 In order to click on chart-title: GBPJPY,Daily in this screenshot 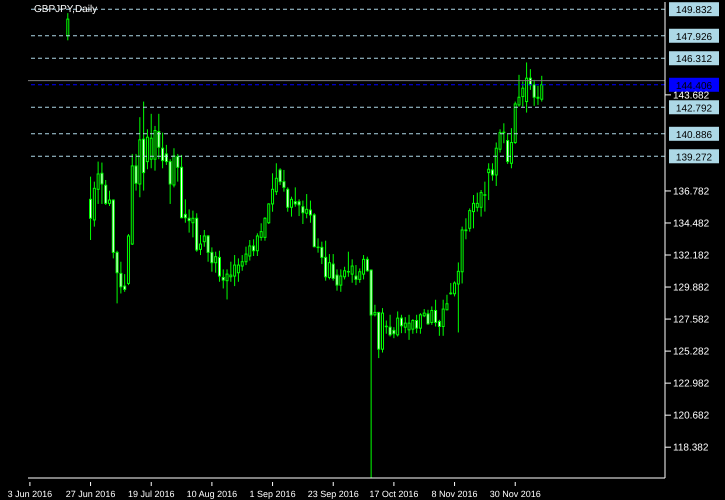, I will do `click(66, 9)`.